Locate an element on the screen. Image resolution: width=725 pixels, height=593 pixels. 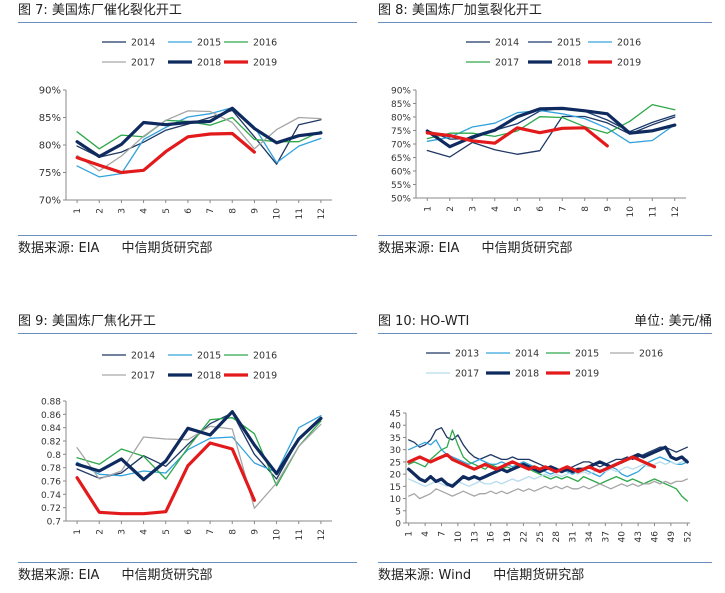
panel-title: 图 10: HO-WTI 单位: 美元/桶 is located at coordinates (545, 322).